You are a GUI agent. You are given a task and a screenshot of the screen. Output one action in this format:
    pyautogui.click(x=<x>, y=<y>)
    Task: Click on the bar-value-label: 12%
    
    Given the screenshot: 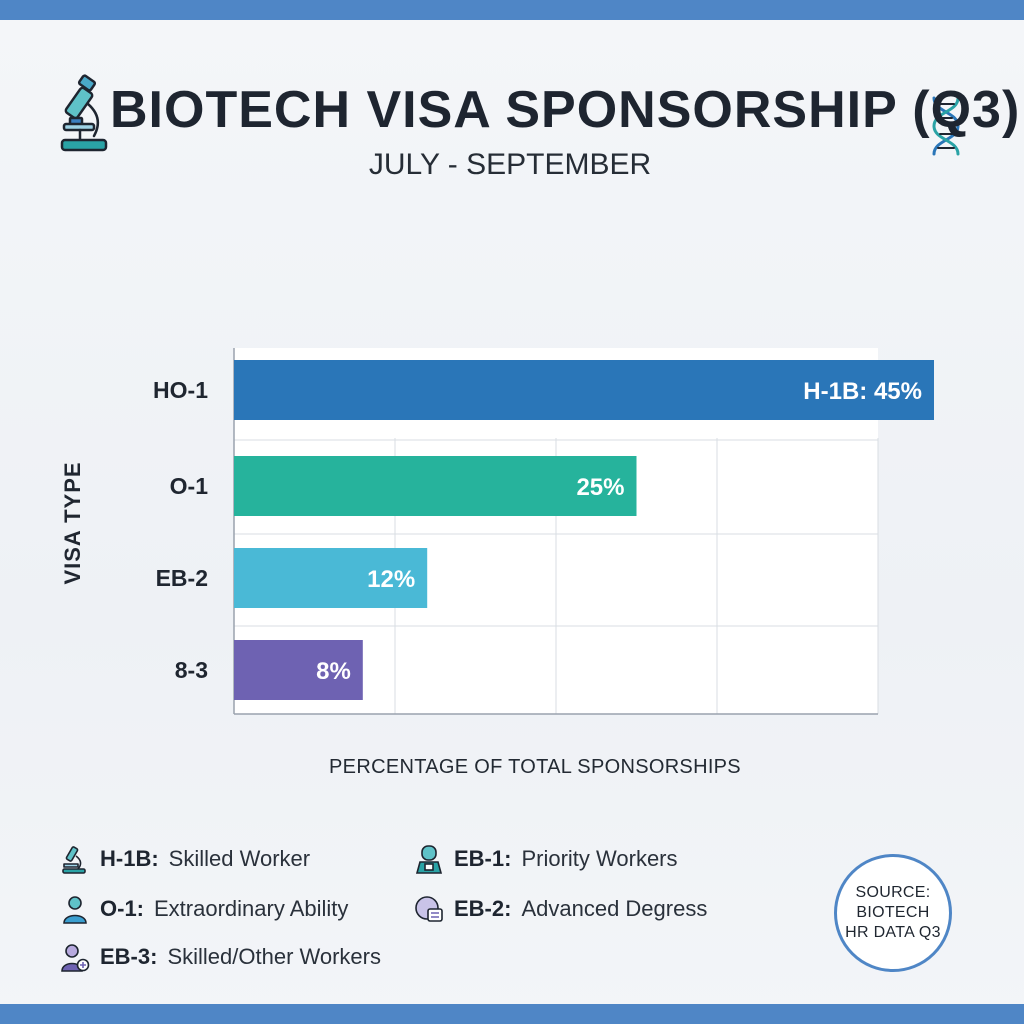 What is the action you would take?
    pyautogui.click(x=391, y=579)
    